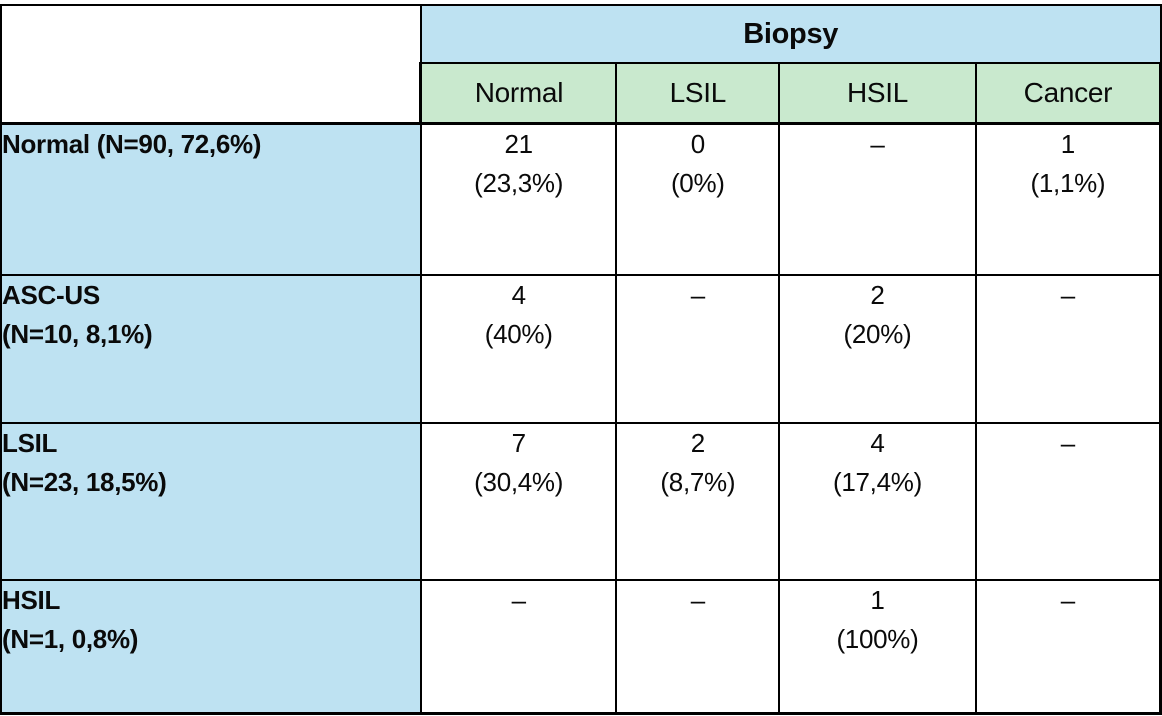 This screenshot has width=1162, height=716. Describe the element at coordinates (697, 182) in the screenshot. I see `cell-percent: (0%)` at that location.